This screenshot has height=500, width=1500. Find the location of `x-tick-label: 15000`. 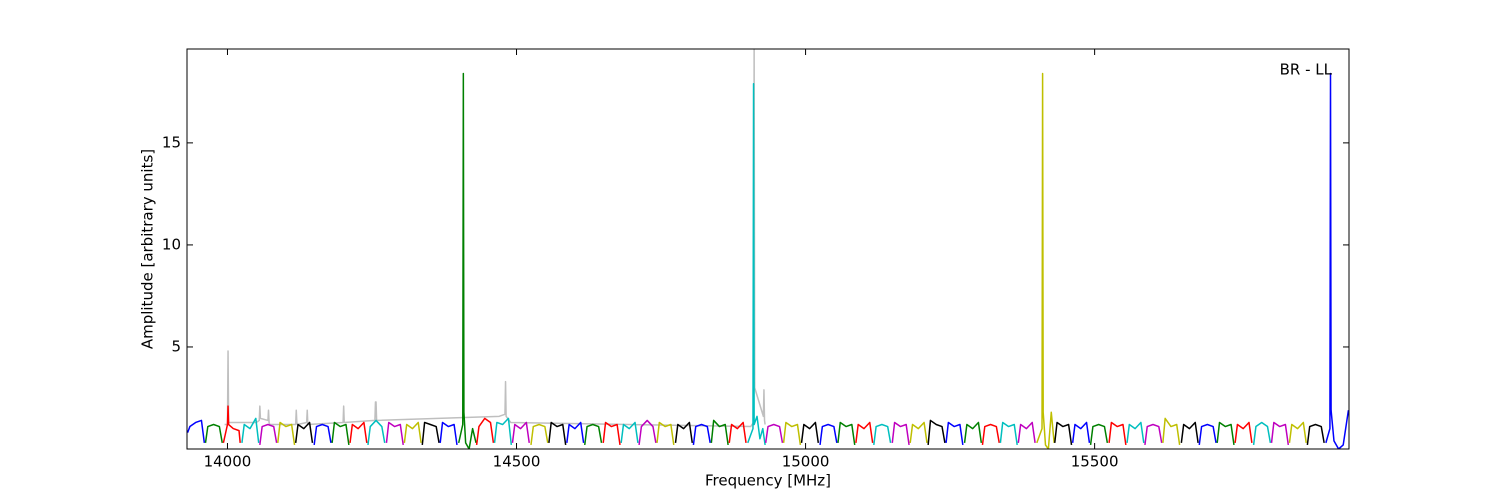

x-tick-label: 15000 is located at coordinates (806, 462).